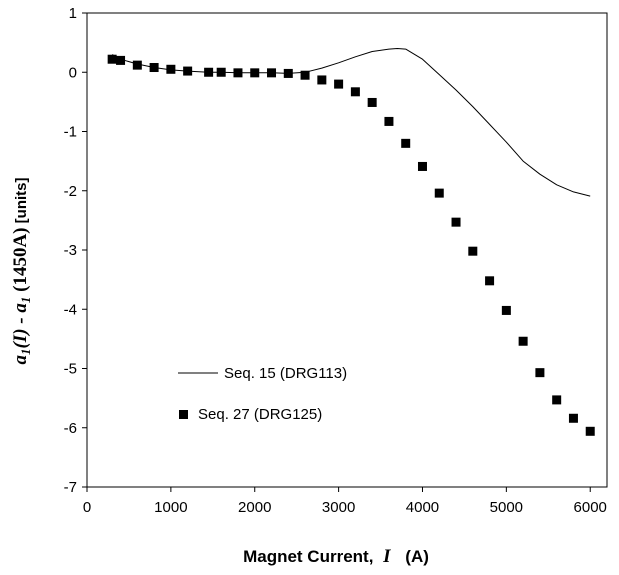 The width and height of the screenshot is (619, 575). What do you see at coordinates (422, 507) in the screenshot?
I see `x-tick-label: 4000` at bounding box center [422, 507].